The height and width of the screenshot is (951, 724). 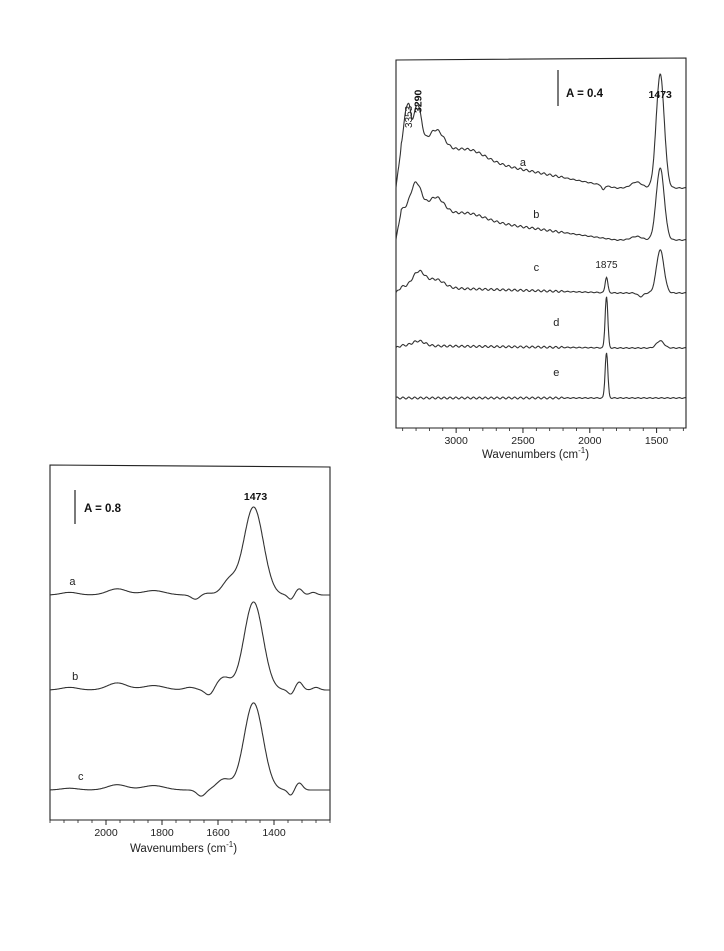 I want to click on series-d-label: d, so click(x=556, y=323).